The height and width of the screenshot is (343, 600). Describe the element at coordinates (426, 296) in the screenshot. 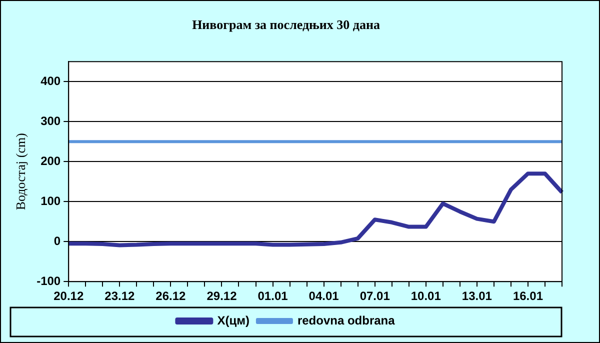

I see `x-tick-label: 10.01` at that location.